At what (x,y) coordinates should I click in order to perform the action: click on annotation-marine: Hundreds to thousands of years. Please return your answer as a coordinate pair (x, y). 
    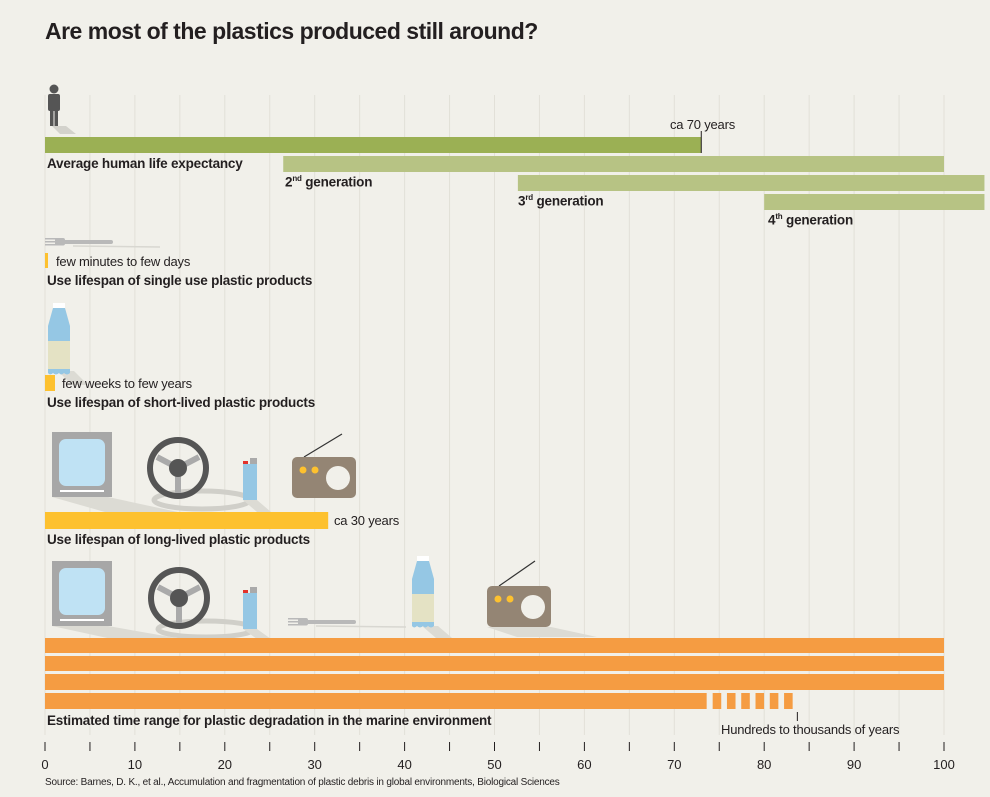
    Looking at the image, I should click on (810, 729).